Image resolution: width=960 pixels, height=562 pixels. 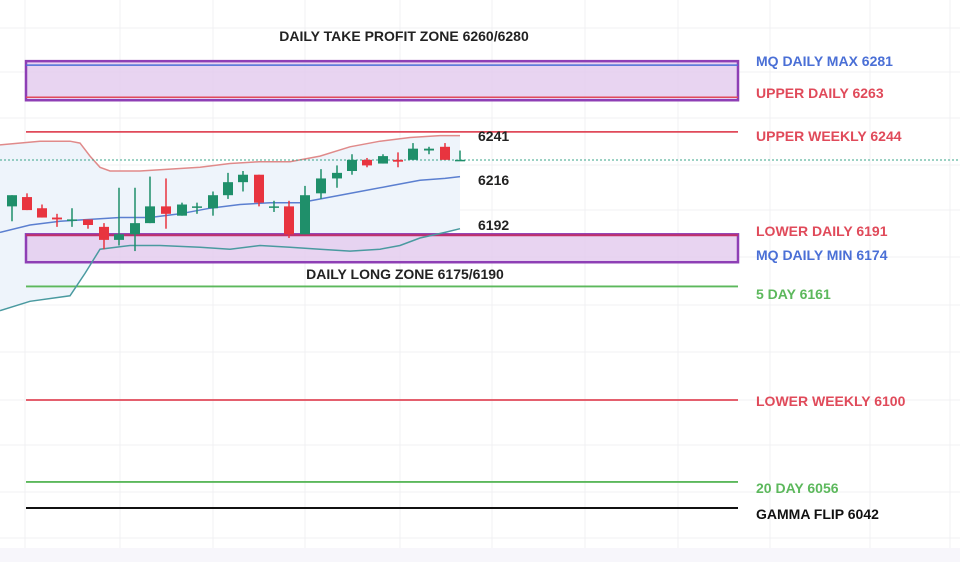 What do you see at coordinates (404, 36) in the screenshot?
I see `take-profit-zone-title: DAILY TAKE PROFIT ZONE 6260/6280` at bounding box center [404, 36].